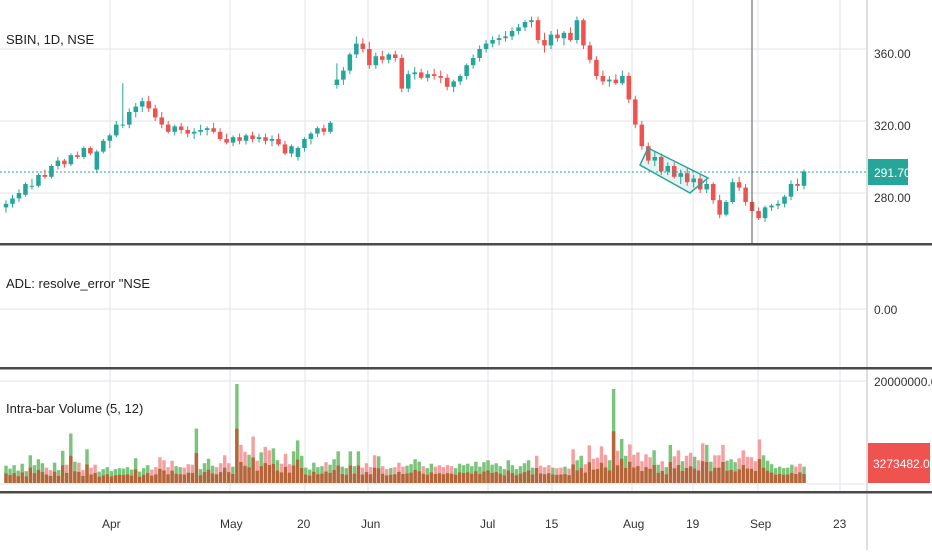 The image size is (932, 555). I want to click on volume-value-badge: 3273482.00, so click(900, 463).